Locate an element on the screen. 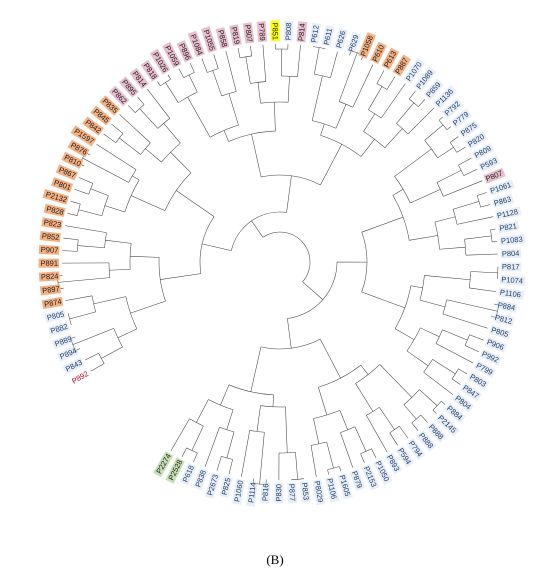 Image resolution: width=550 pixels, height=574 pixels. tip-label: P626 is located at coordinates (341, 39).